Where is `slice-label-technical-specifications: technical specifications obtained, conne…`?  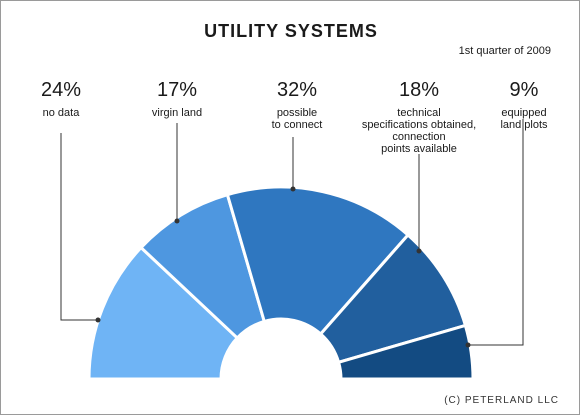 slice-label-technical-specifications: technical specifications obtained, conne… is located at coordinates (419, 131).